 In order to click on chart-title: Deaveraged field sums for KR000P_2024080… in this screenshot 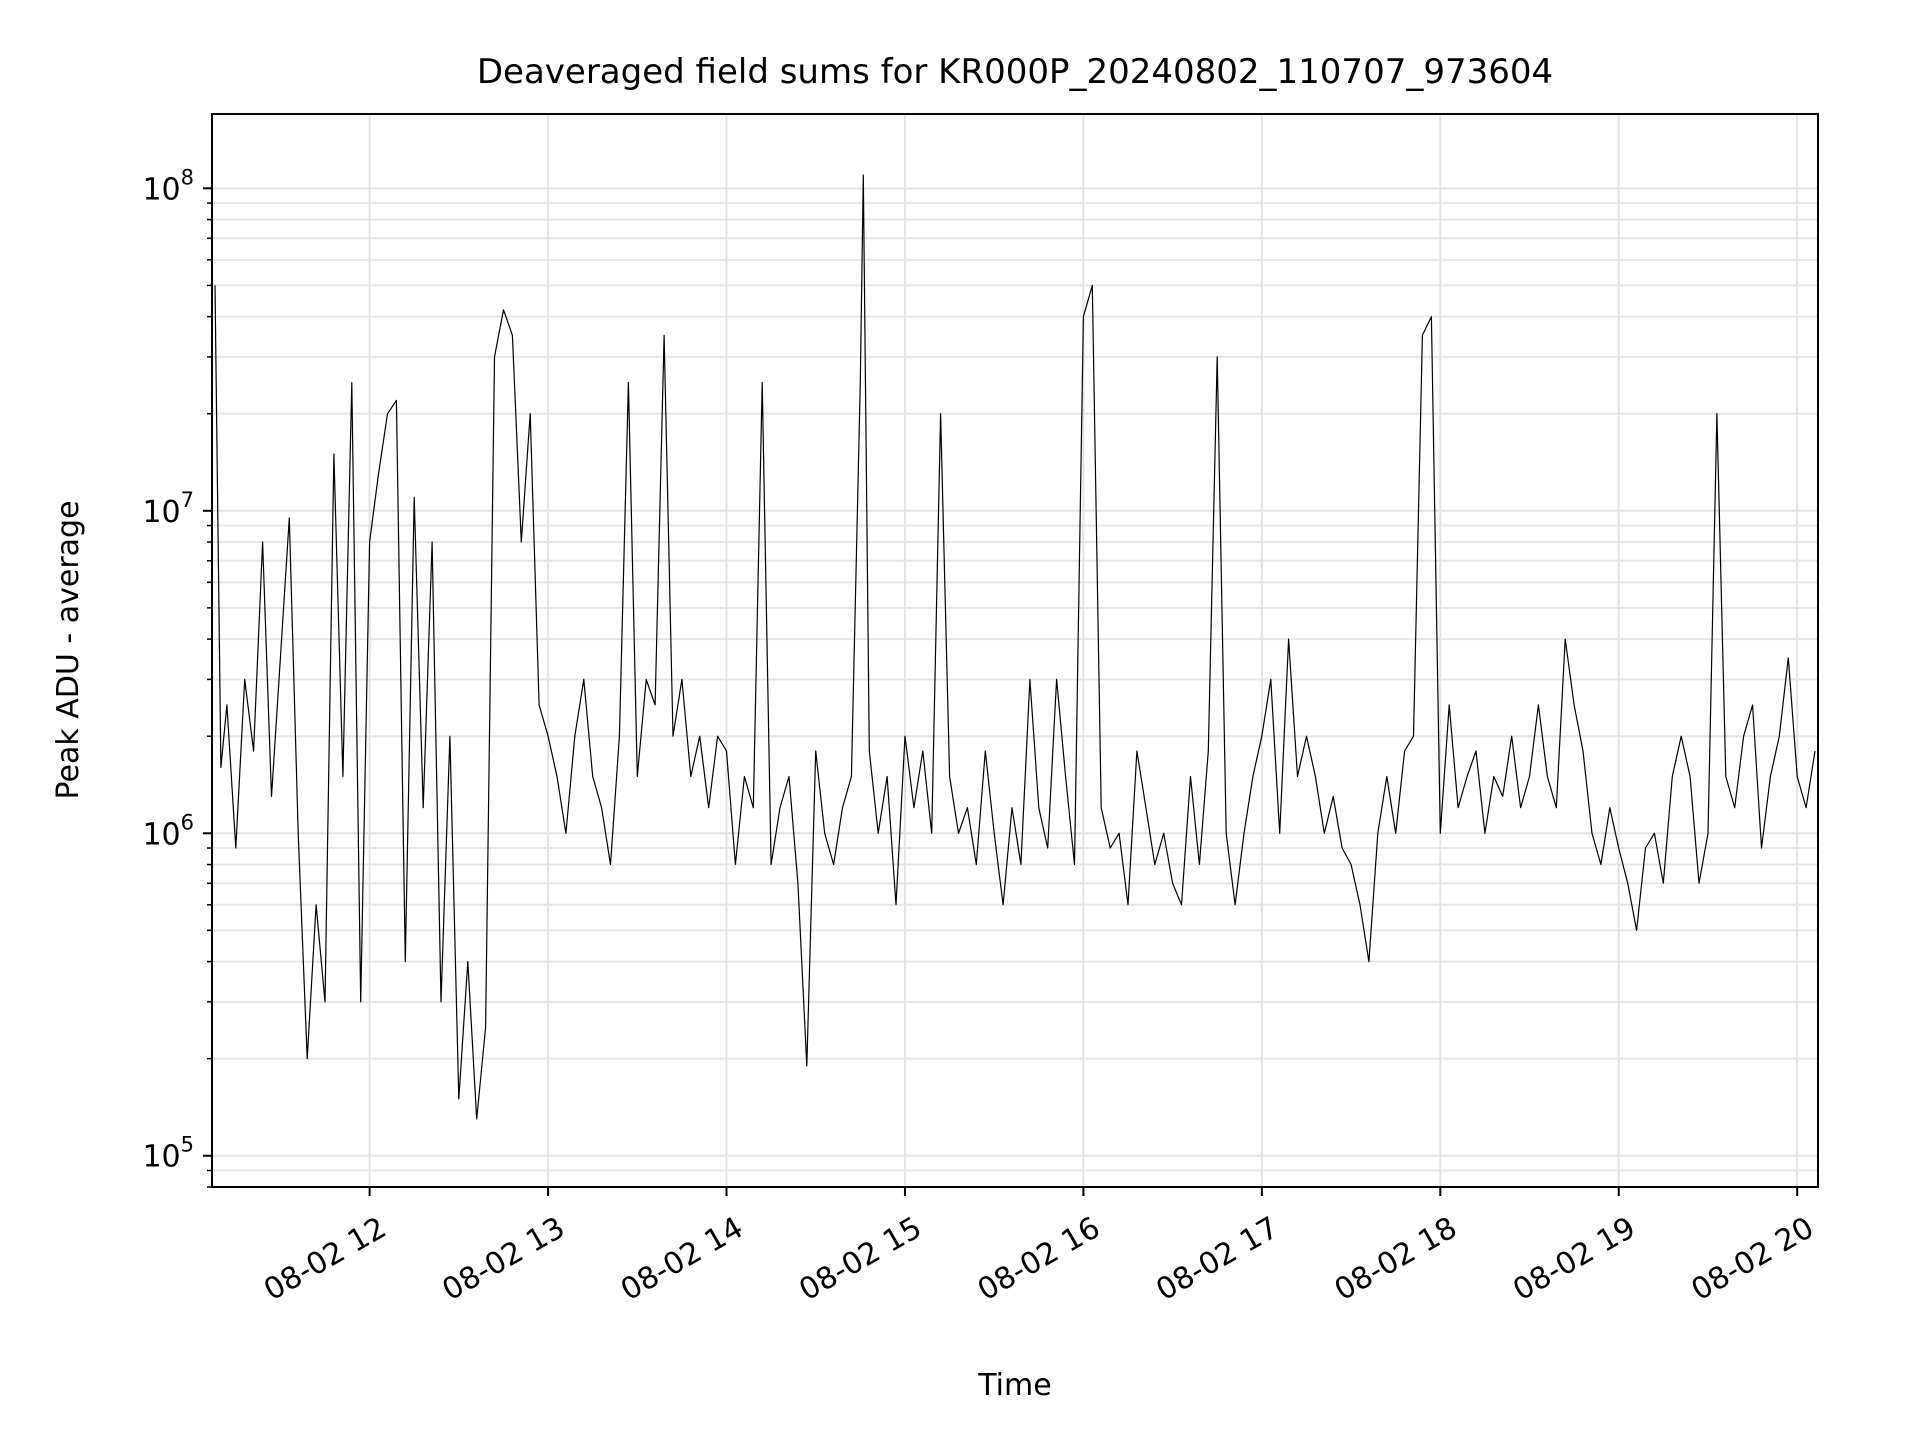, I will do `click(1015, 72)`.